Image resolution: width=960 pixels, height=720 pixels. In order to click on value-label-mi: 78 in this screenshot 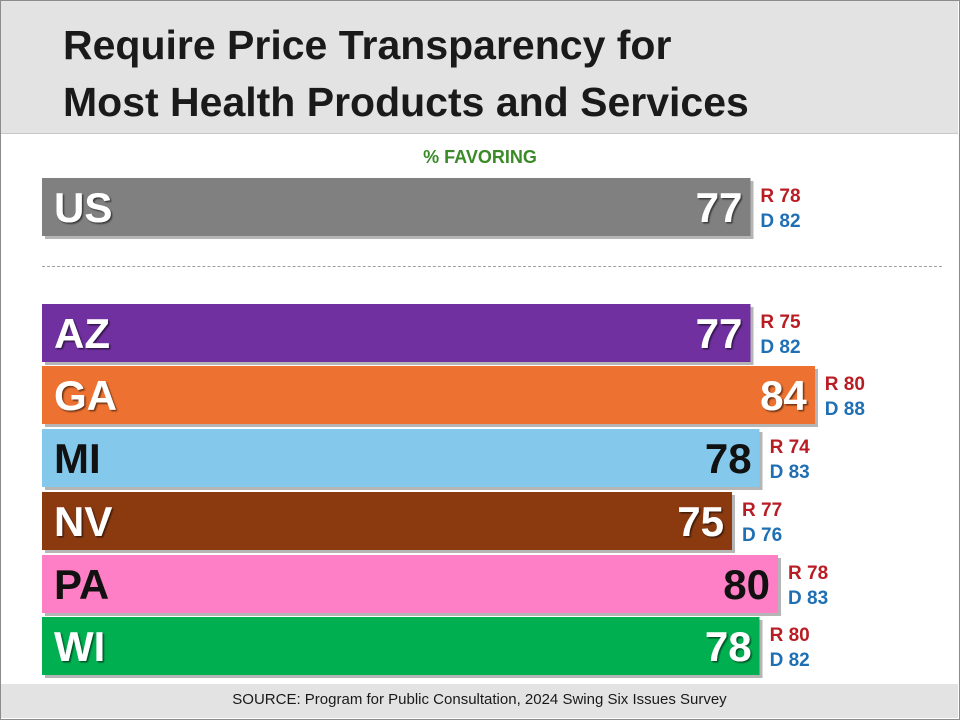, I will do `click(728, 458)`.